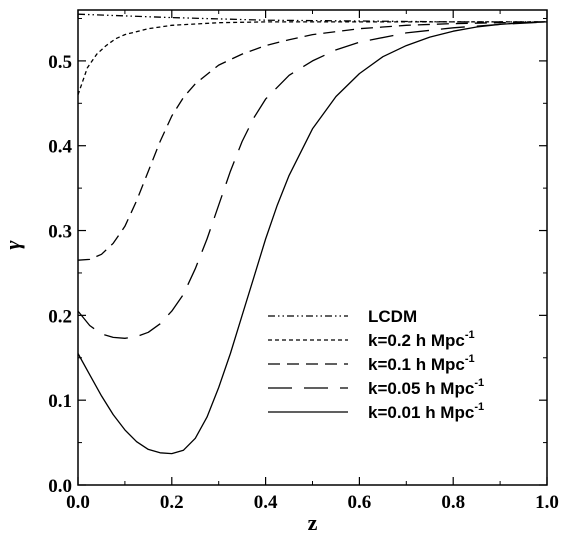  What do you see at coordinates (416, 340) in the screenshot?
I see `legend-label-text: k=0.2 h Mpc` at bounding box center [416, 340].